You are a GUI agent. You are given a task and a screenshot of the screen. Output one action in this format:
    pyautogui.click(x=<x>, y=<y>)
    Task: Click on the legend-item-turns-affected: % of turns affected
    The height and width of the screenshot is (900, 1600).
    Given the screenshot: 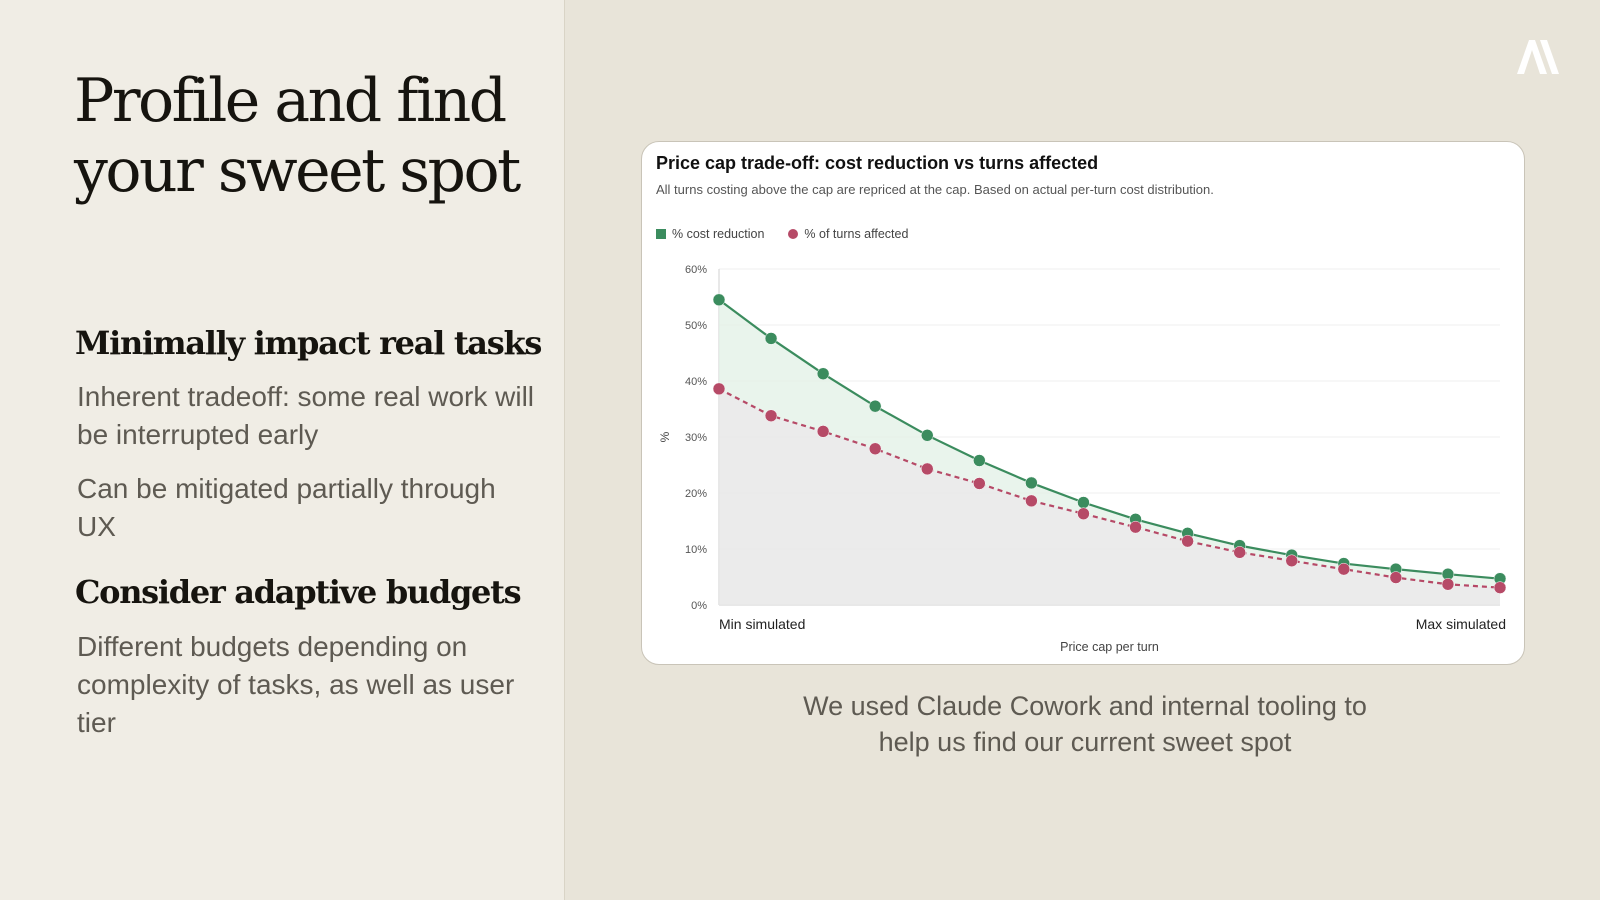 What is the action you would take?
    pyautogui.click(x=848, y=234)
    